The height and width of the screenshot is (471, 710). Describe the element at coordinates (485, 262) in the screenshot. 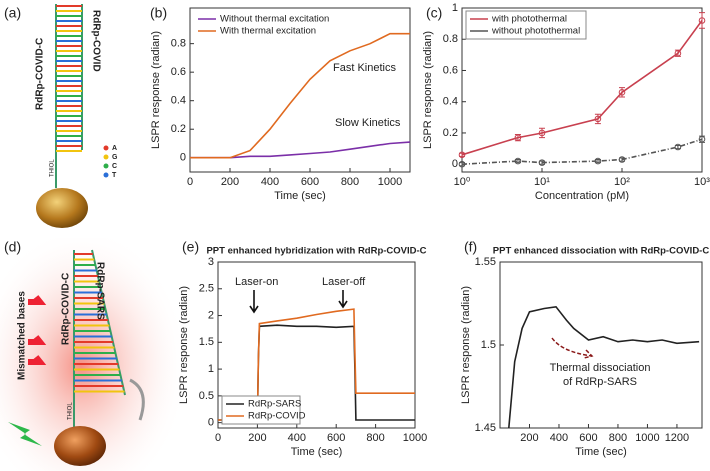

I see `y-tick-label: 1.55` at that location.